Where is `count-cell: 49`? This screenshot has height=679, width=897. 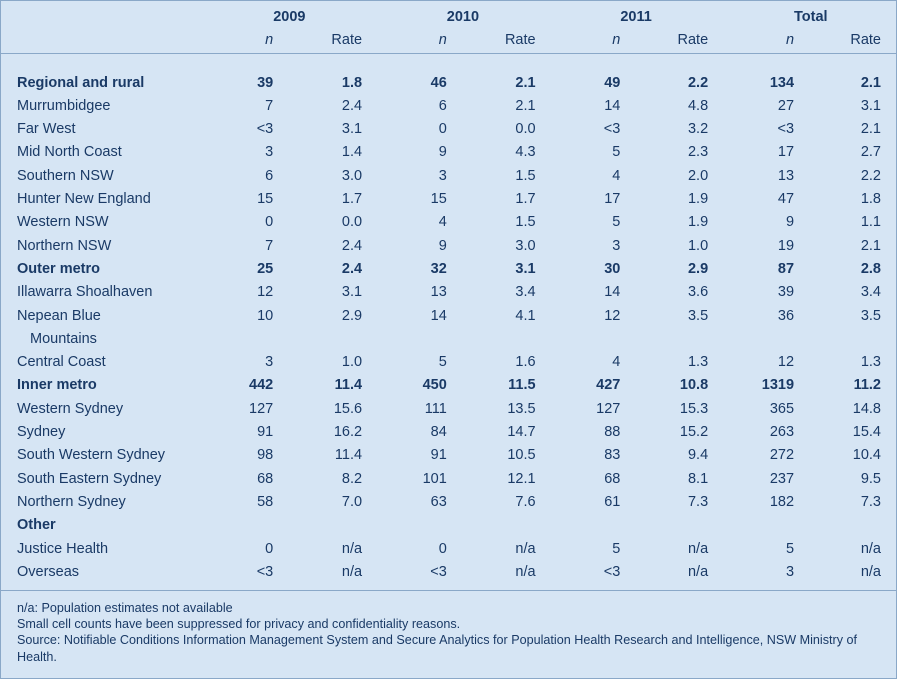 count-cell: 49 is located at coordinates (612, 82).